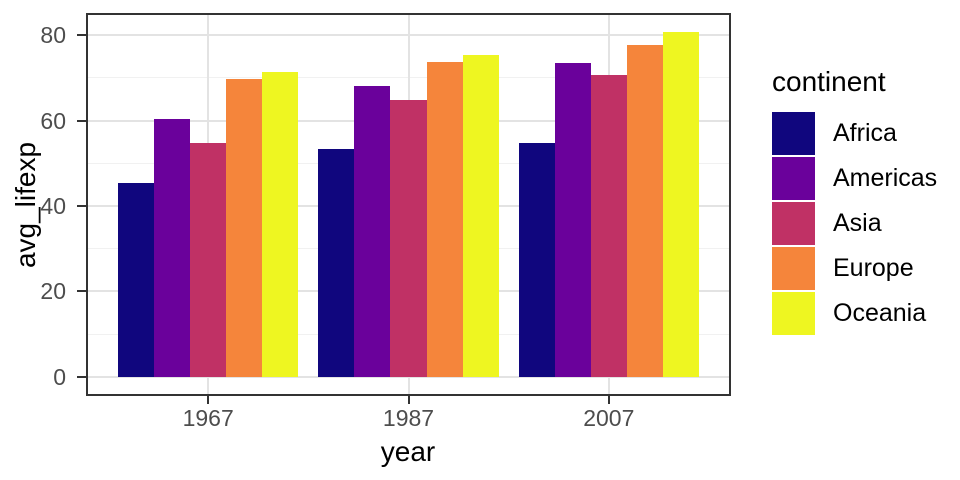 This screenshot has height=480, width=960. What do you see at coordinates (408, 238) in the screenshot?
I see `bar-asia-1987` at bounding box center [408, 238].